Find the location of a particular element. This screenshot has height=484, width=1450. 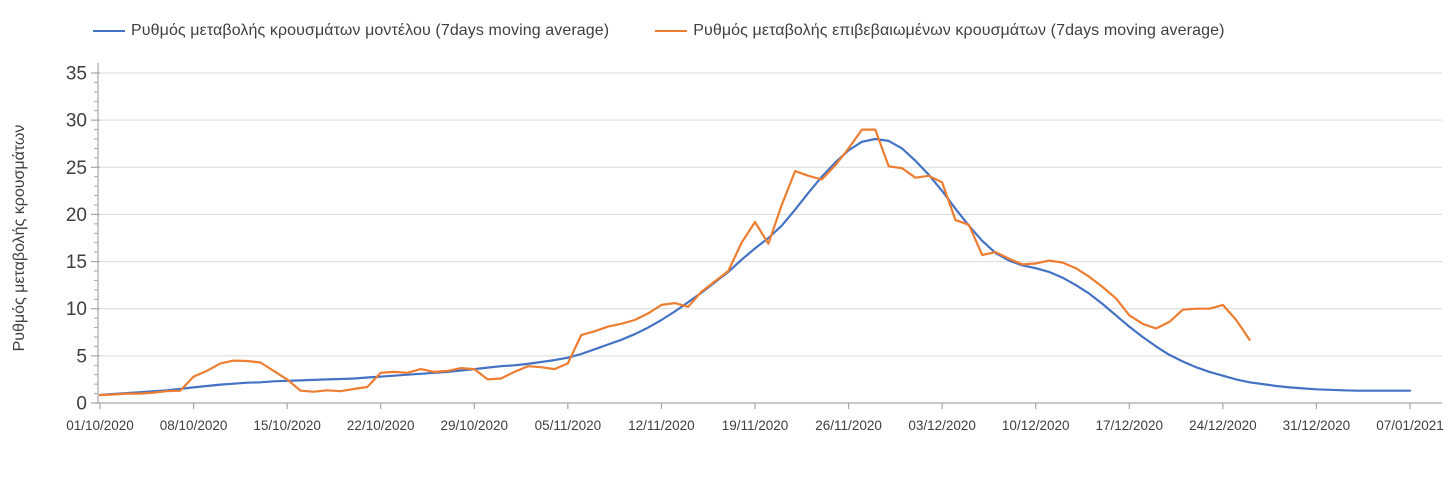

x-tick-label: 08/10/2020 is located at coordinates (194, 425).